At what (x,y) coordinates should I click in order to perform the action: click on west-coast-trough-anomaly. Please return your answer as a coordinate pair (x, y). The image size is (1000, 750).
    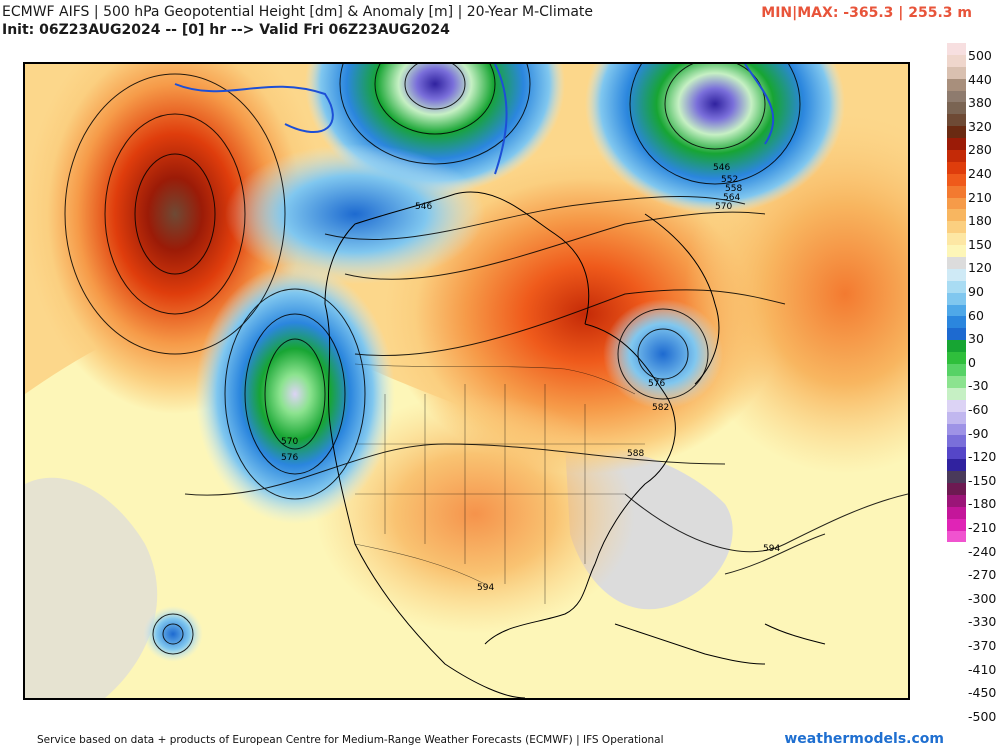
    Looking at the image, I should click on (295, 394).